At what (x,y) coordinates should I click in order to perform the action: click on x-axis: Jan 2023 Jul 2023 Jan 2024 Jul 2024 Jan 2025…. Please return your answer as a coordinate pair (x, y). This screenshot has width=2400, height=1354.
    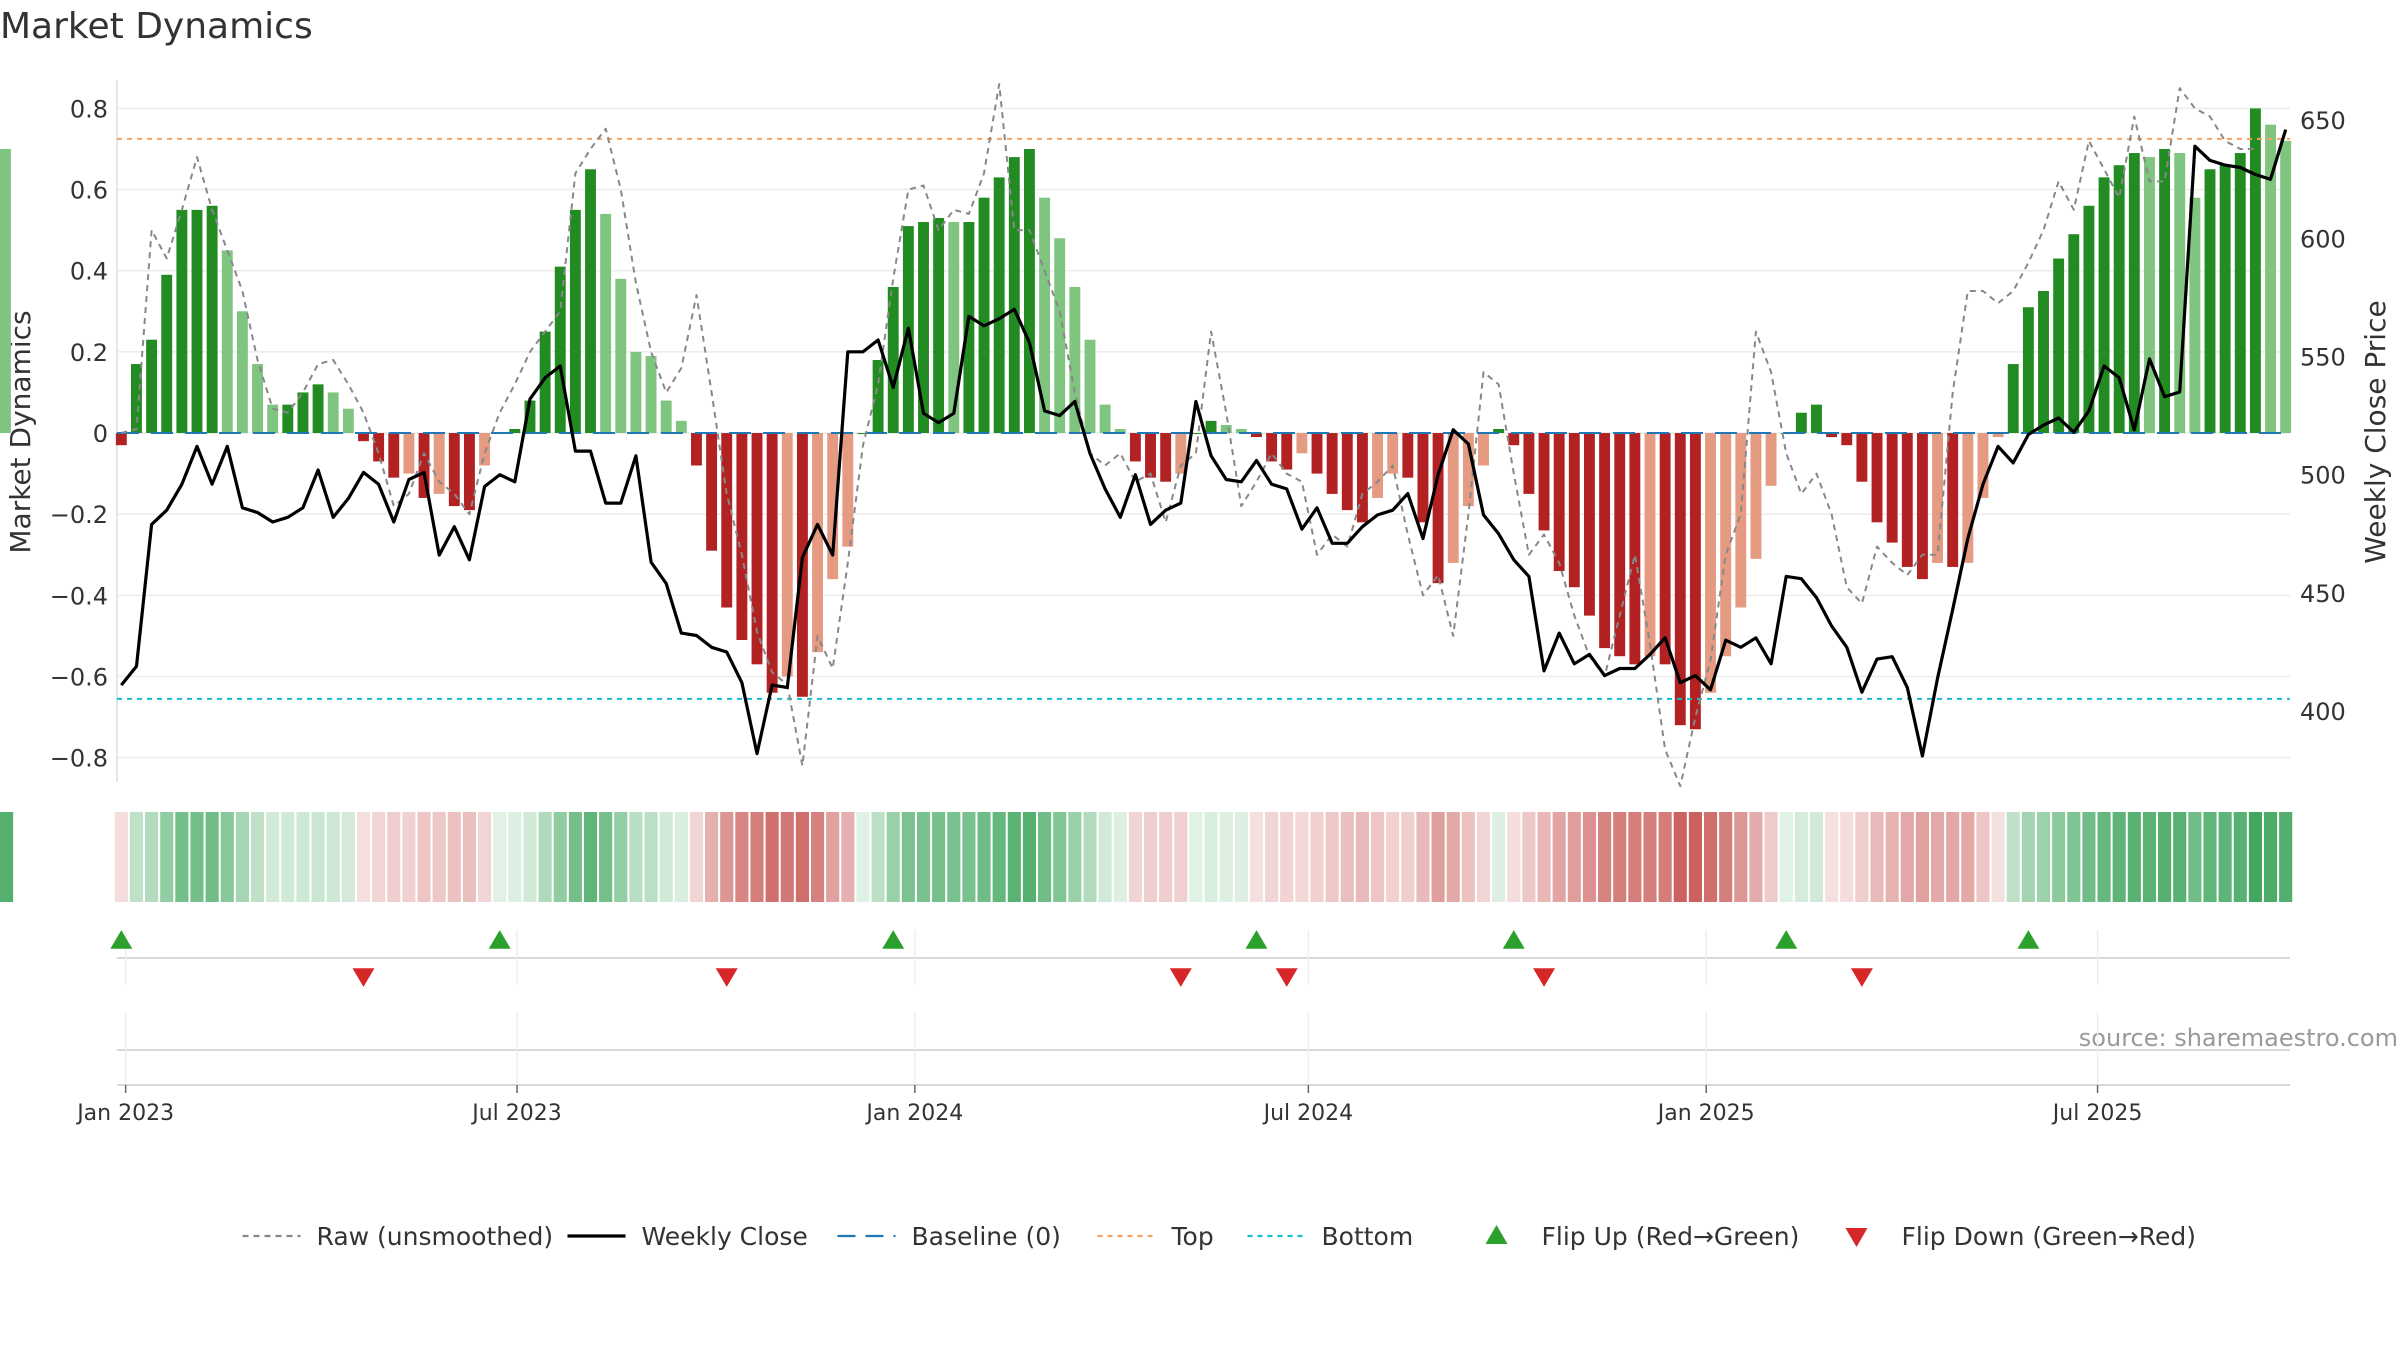
    Looking at the image, I should click on (1182, 1069).